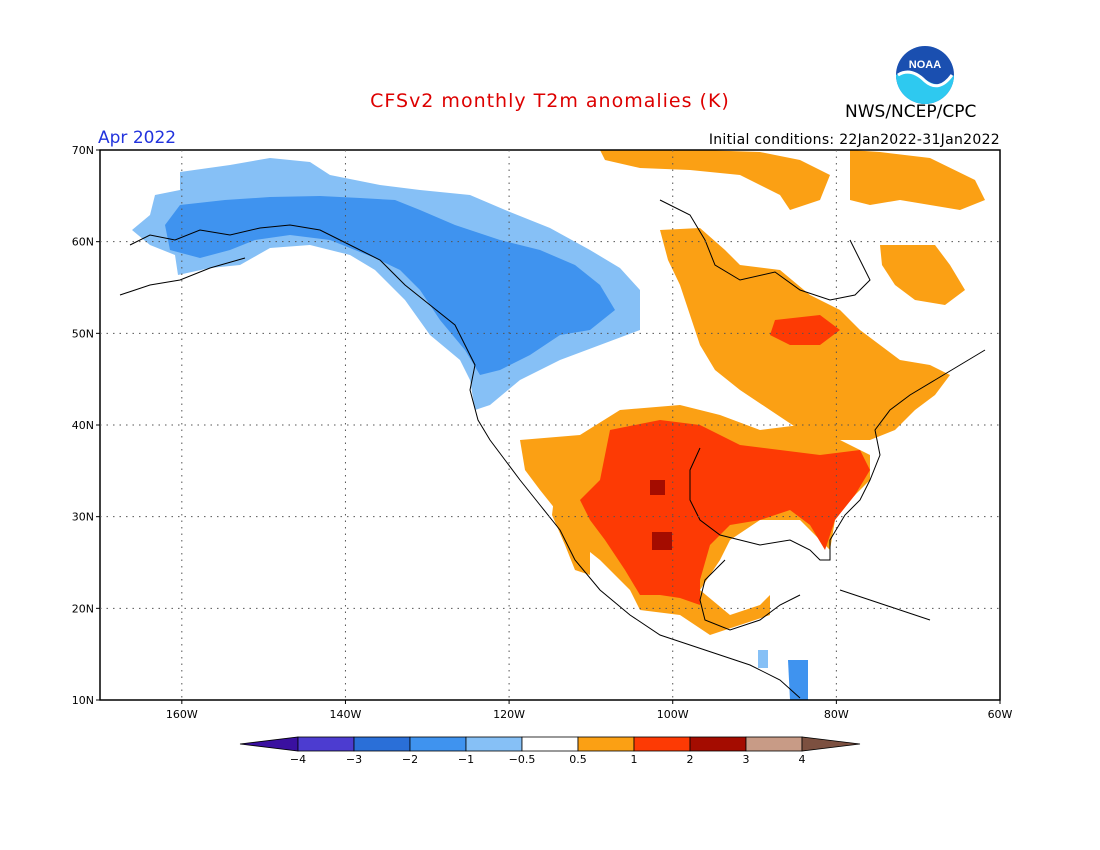 The image size is (1100, 850). What do you see at coordinates (805, 330) in the screenshot?
I see `ontario-red` at bounding box center [805, 330].